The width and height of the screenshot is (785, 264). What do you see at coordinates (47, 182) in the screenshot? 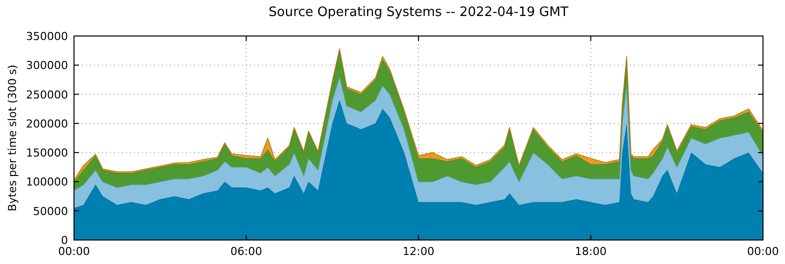
I see `y-tick-label: 100000` at bounding box center [47, 182].